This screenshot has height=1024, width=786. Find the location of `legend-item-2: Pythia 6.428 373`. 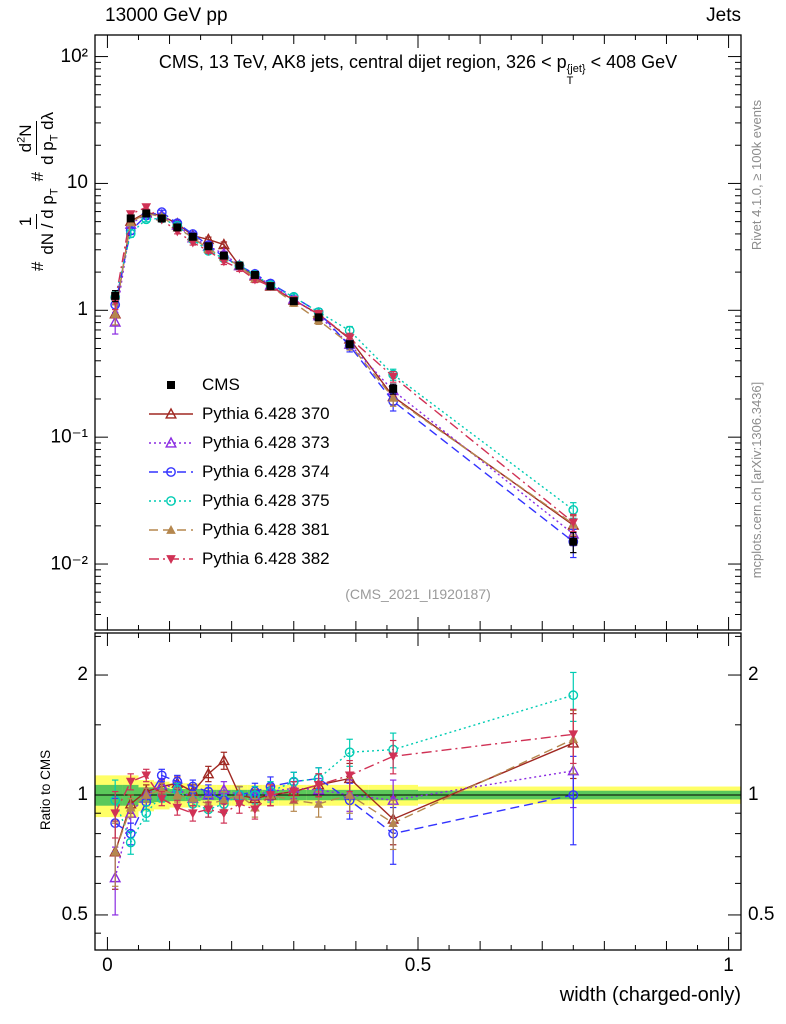

legend-item-2: Pythia 6.428 373 is located at coordinates (239, 442).